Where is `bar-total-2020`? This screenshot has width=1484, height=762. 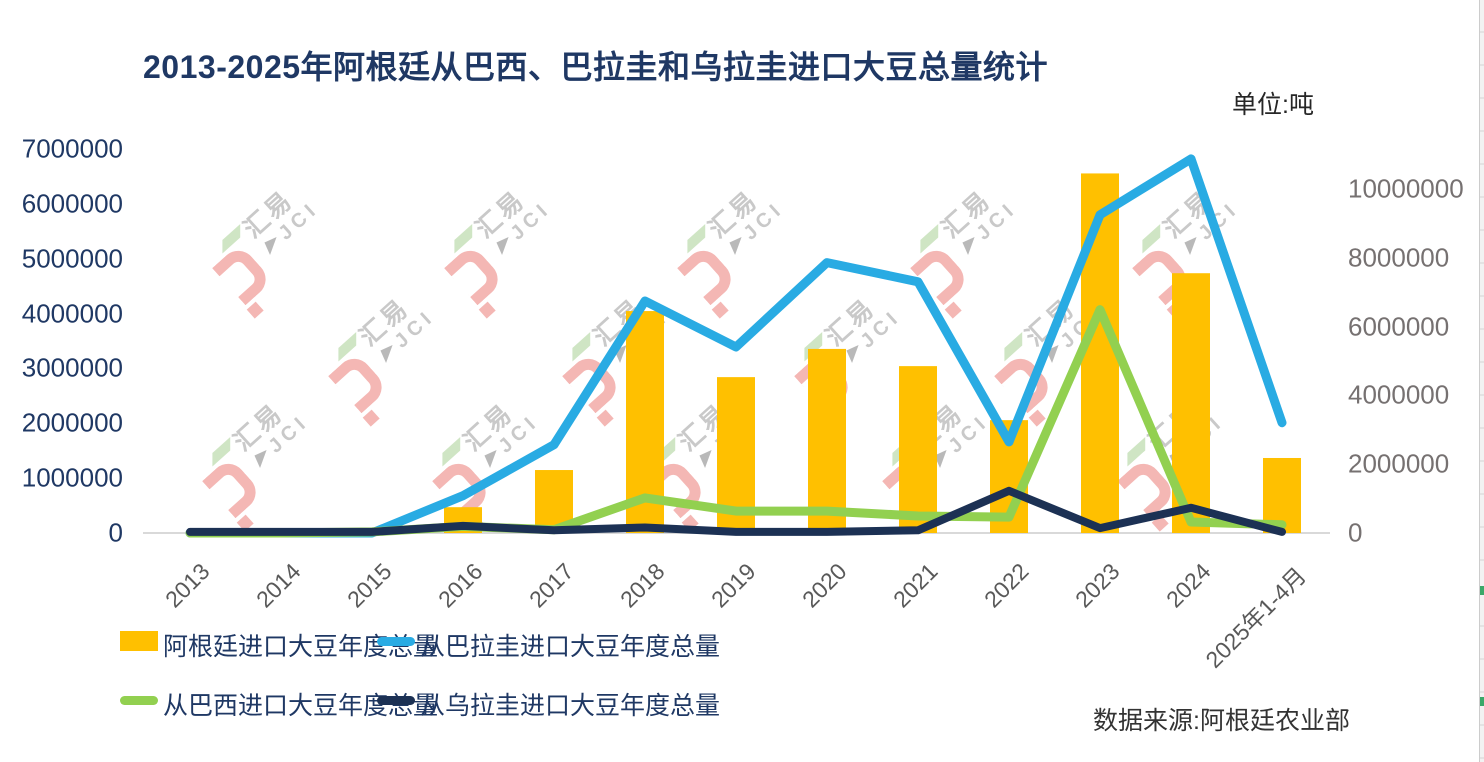
bar-total-2020 is located at coordinates (827, 440).